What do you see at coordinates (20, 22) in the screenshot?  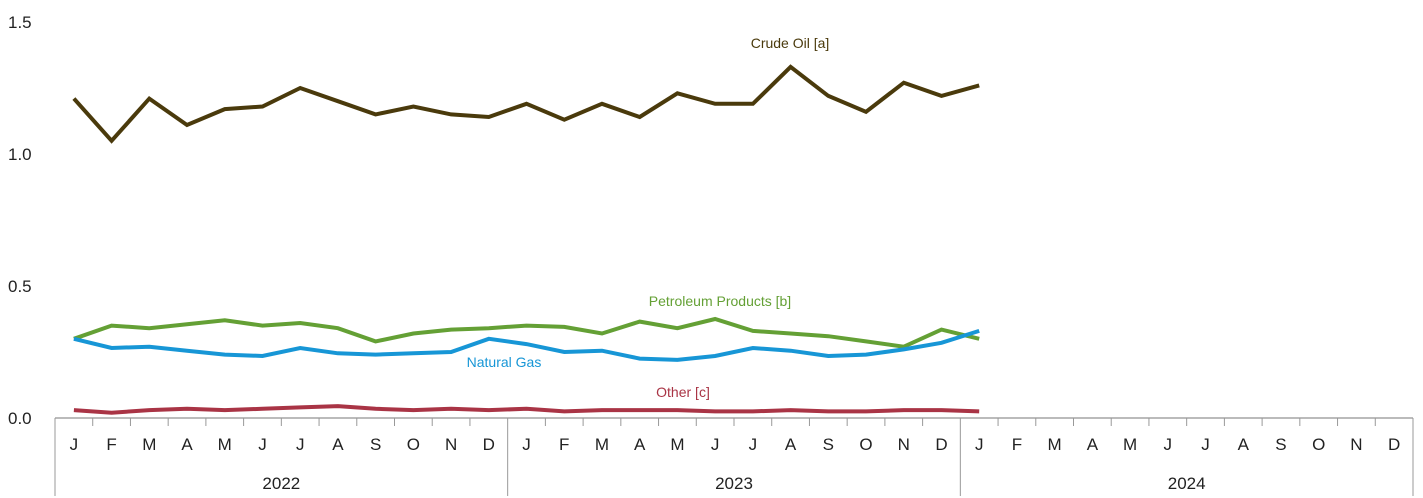 I see `y-tick-label: 1.5` at bounding box center [20, 22].